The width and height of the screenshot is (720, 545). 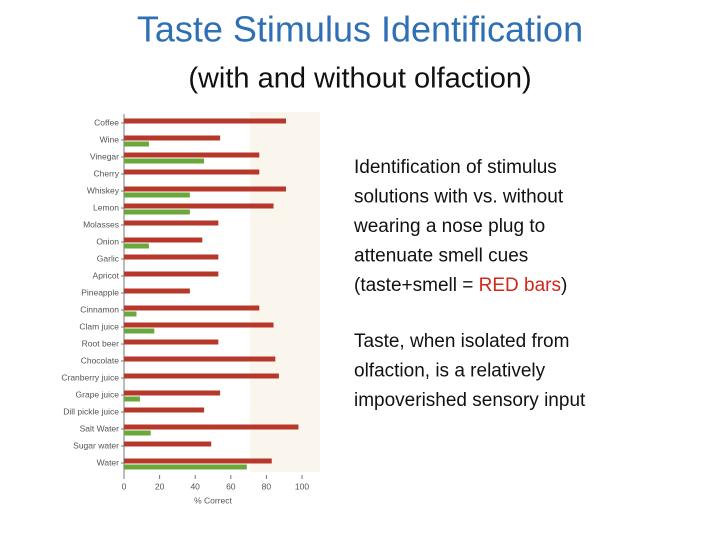 I want to click on x-tick-label: 40, so click(x=195, y=486).